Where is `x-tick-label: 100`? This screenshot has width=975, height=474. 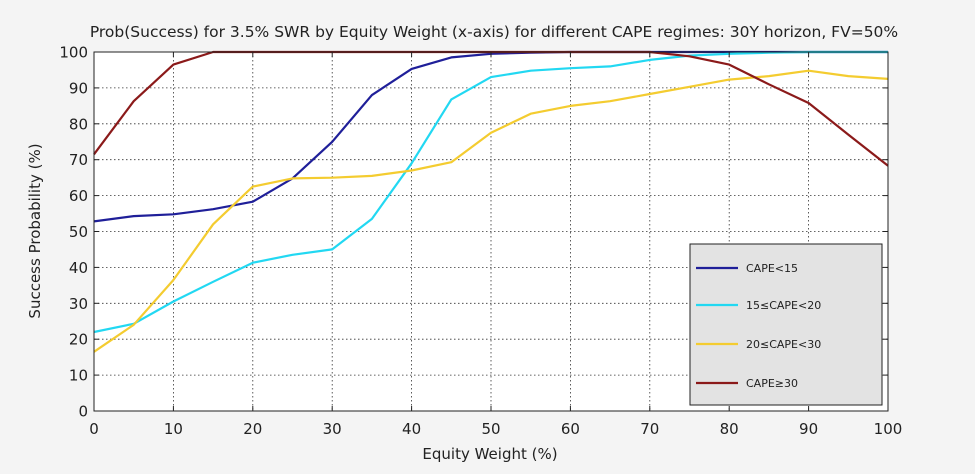 x-tick-label: 100 is located at coordinates (888, 429).